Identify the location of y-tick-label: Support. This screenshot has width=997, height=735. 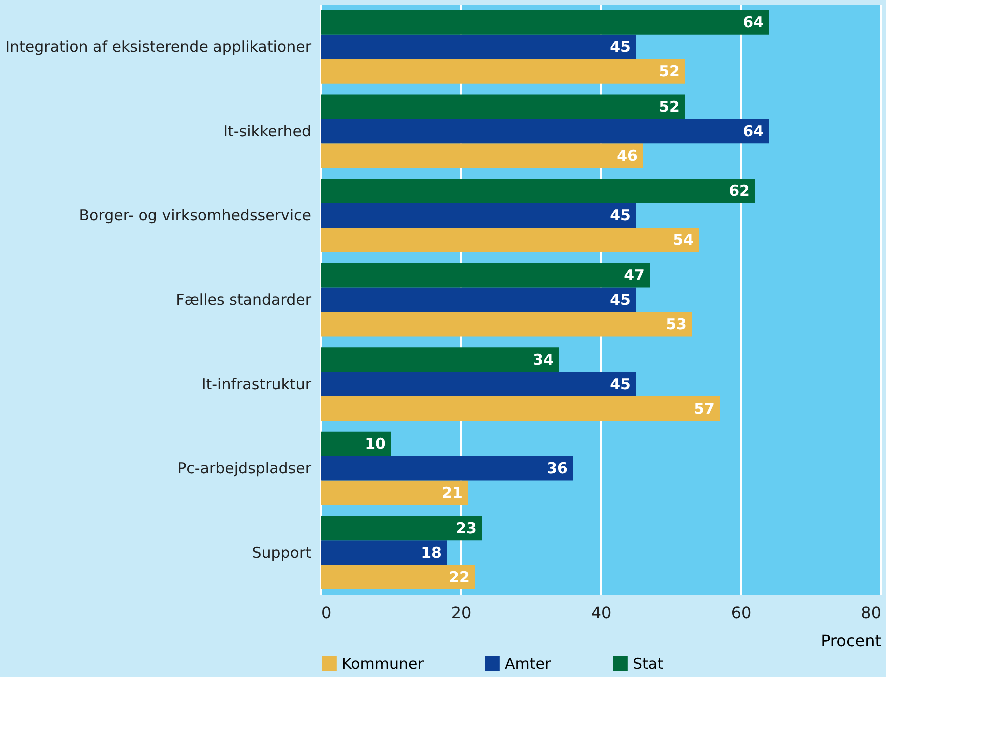
(282, 553).